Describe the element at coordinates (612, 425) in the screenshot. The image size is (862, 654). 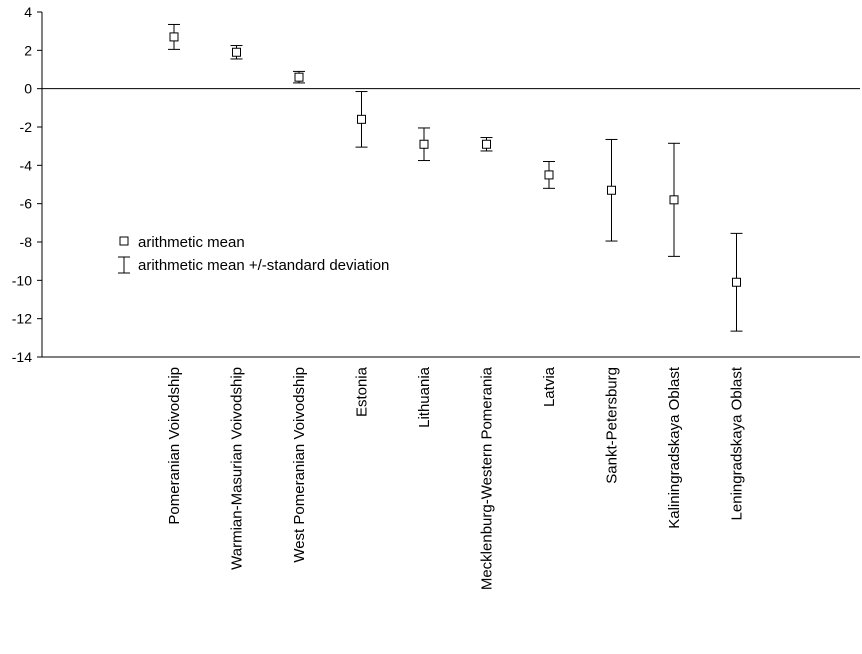
I see `x-category-label: Sankt-Petersburg` at that location.